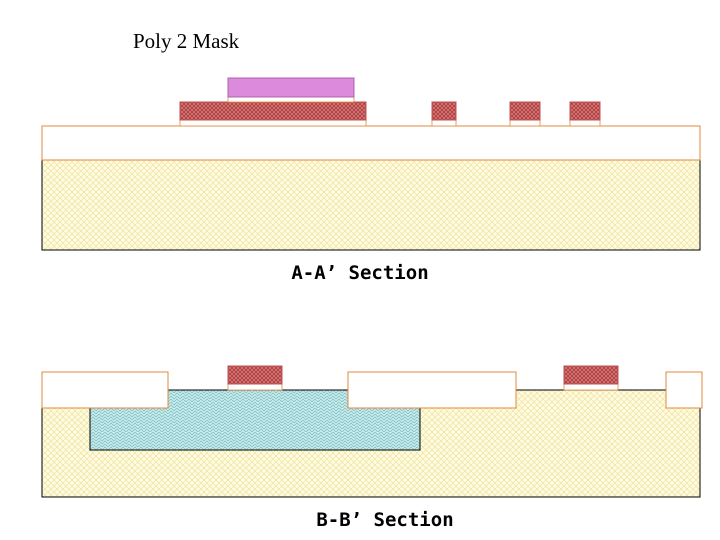 This screenshot has width=720, height=540. I want to click on poly2-mask, so click(291, 87).